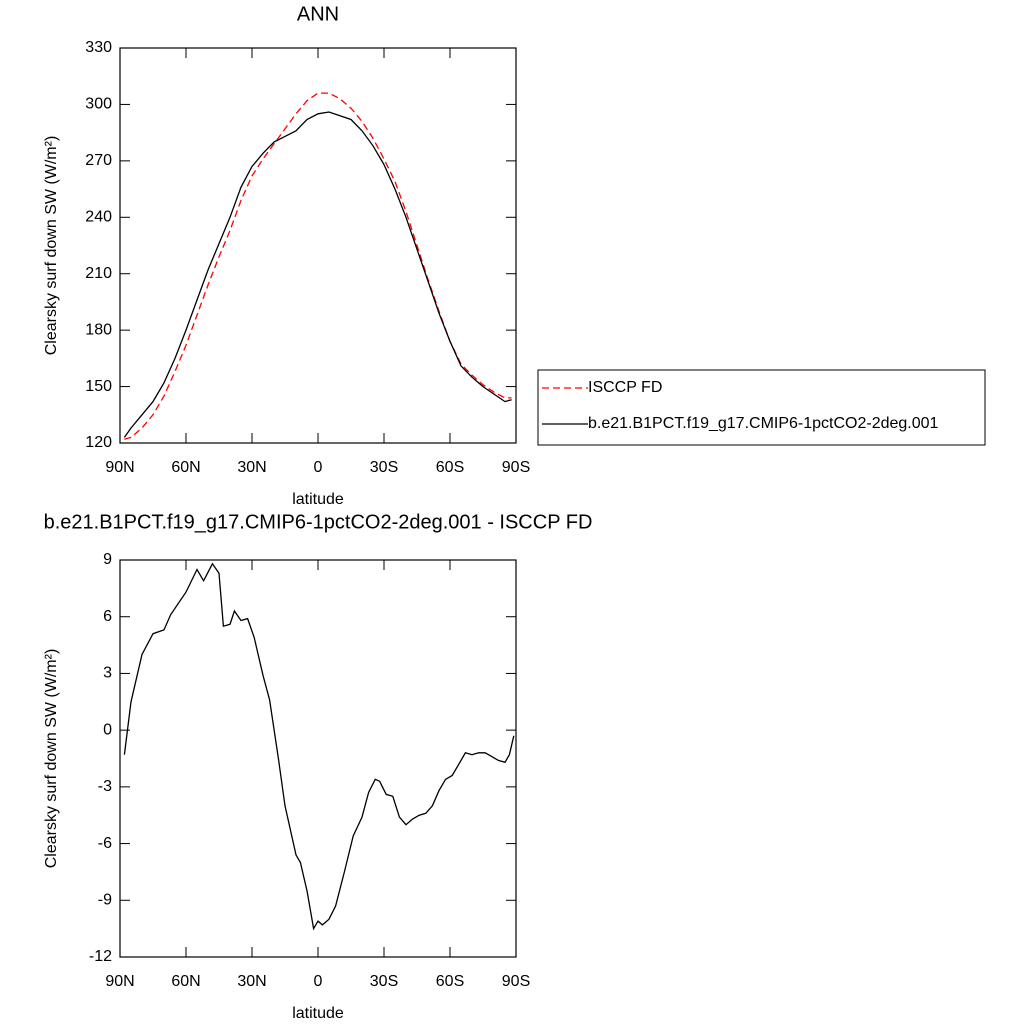  I want to click on y-tick-label: 330, so click(98, 47).